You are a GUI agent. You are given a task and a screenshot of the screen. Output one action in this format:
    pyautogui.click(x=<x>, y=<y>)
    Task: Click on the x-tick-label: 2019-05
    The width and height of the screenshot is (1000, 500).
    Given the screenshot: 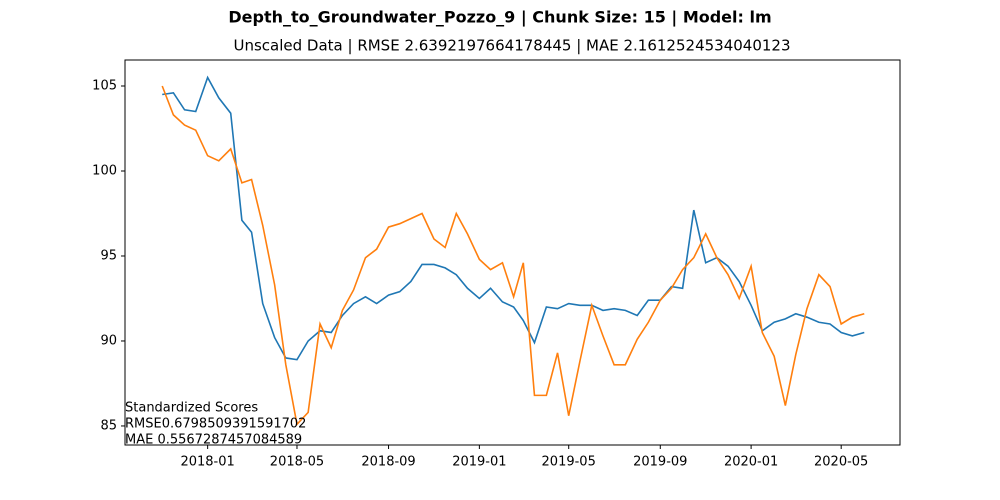 What is the action you would take?
    pyautogui.click(x=569, y=462)
    